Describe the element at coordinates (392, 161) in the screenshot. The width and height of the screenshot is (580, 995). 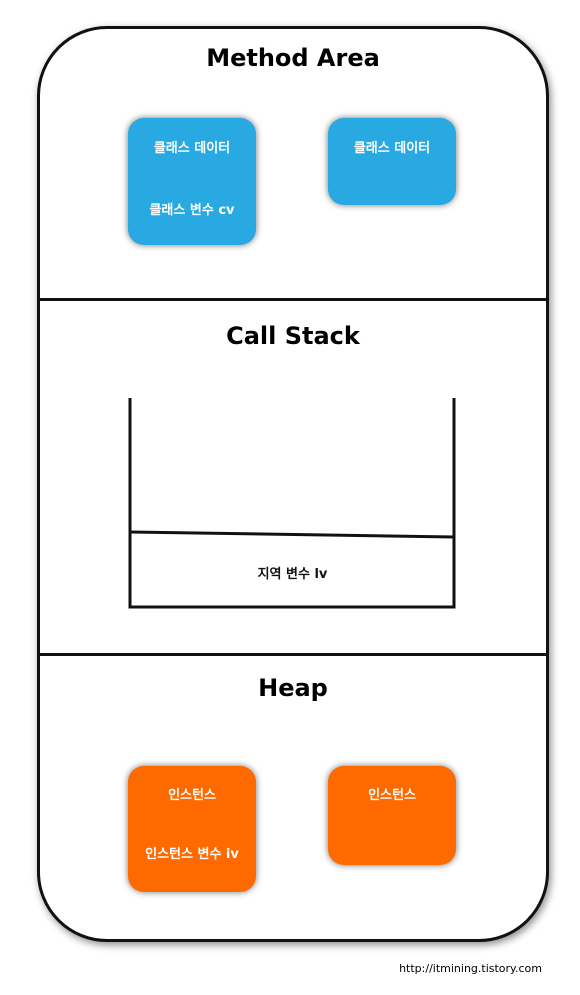
I see `class-data-box-2: 클래스 데이터` at that location.